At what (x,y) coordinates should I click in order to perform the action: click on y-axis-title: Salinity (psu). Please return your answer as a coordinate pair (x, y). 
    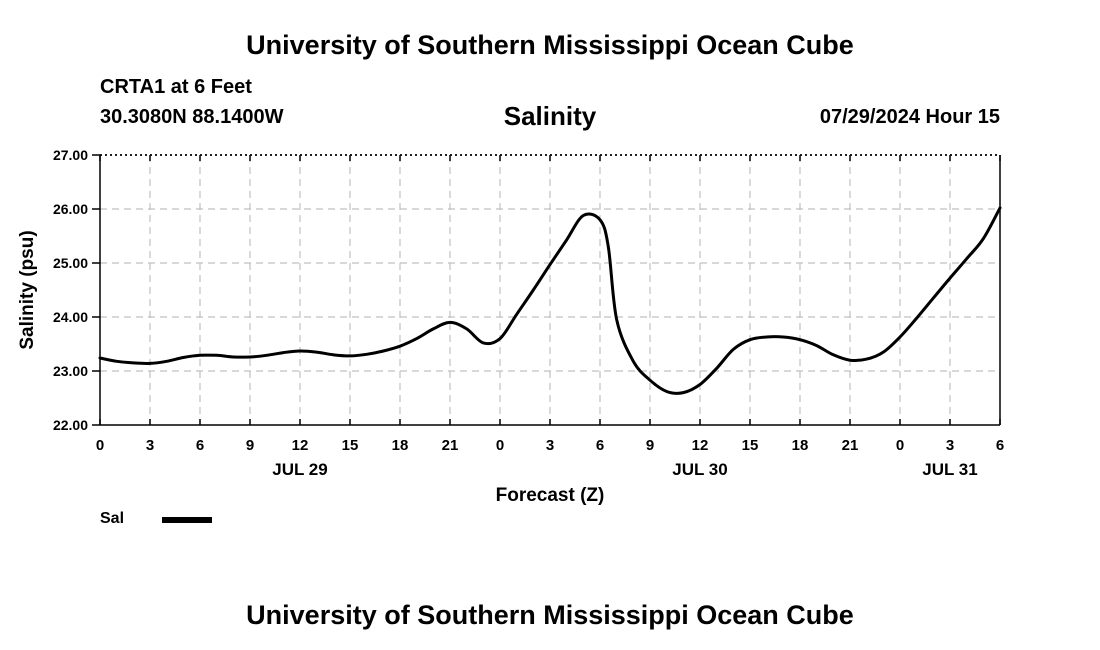
    Looking at the image, I should click on (27, 289).